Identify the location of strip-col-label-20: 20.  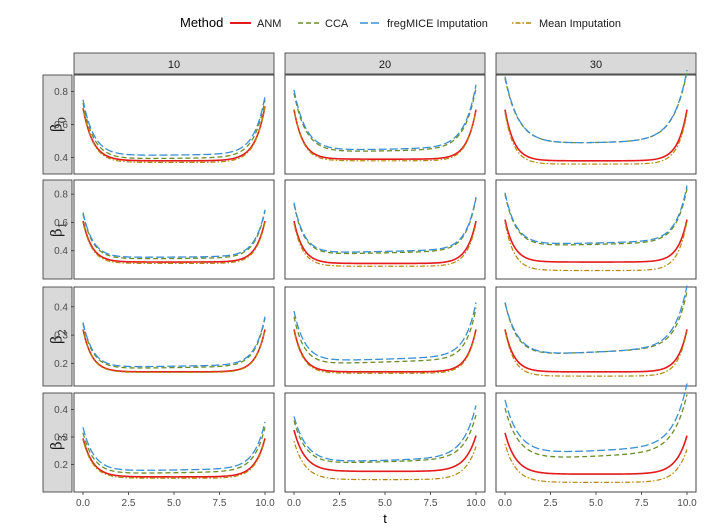
(385, 65).